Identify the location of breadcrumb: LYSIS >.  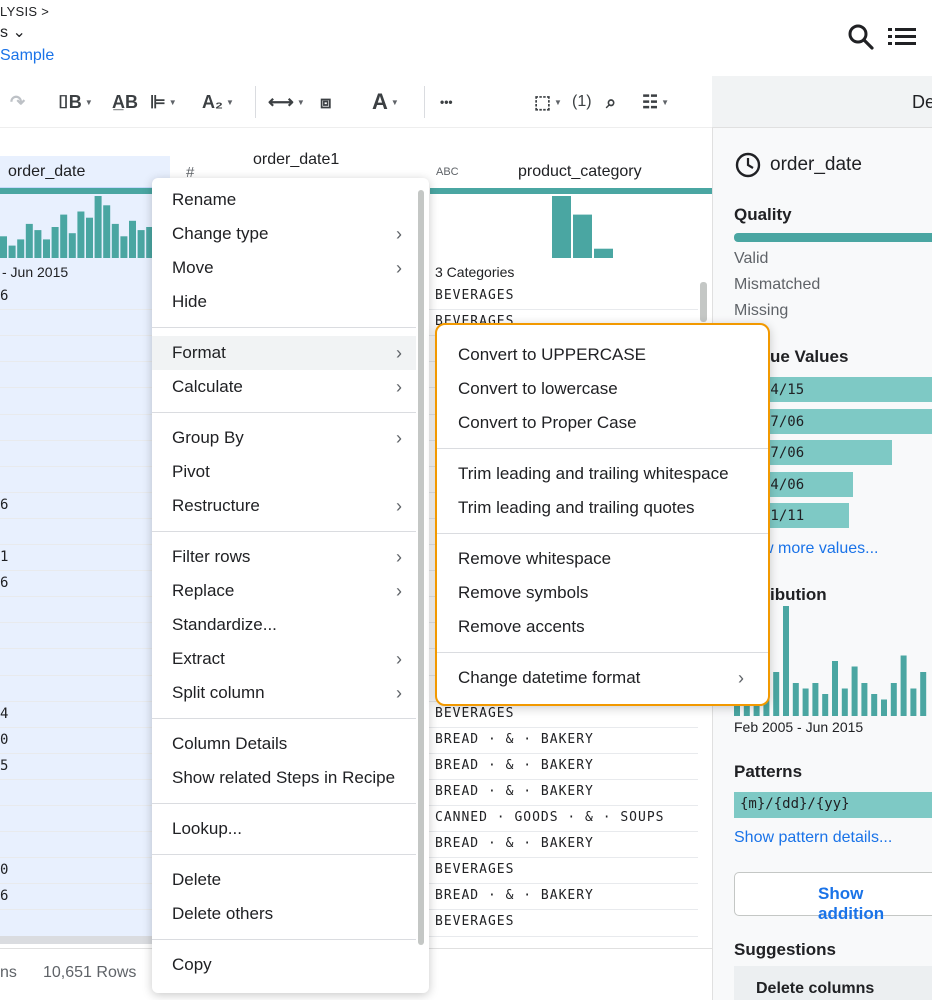
(25, 11).